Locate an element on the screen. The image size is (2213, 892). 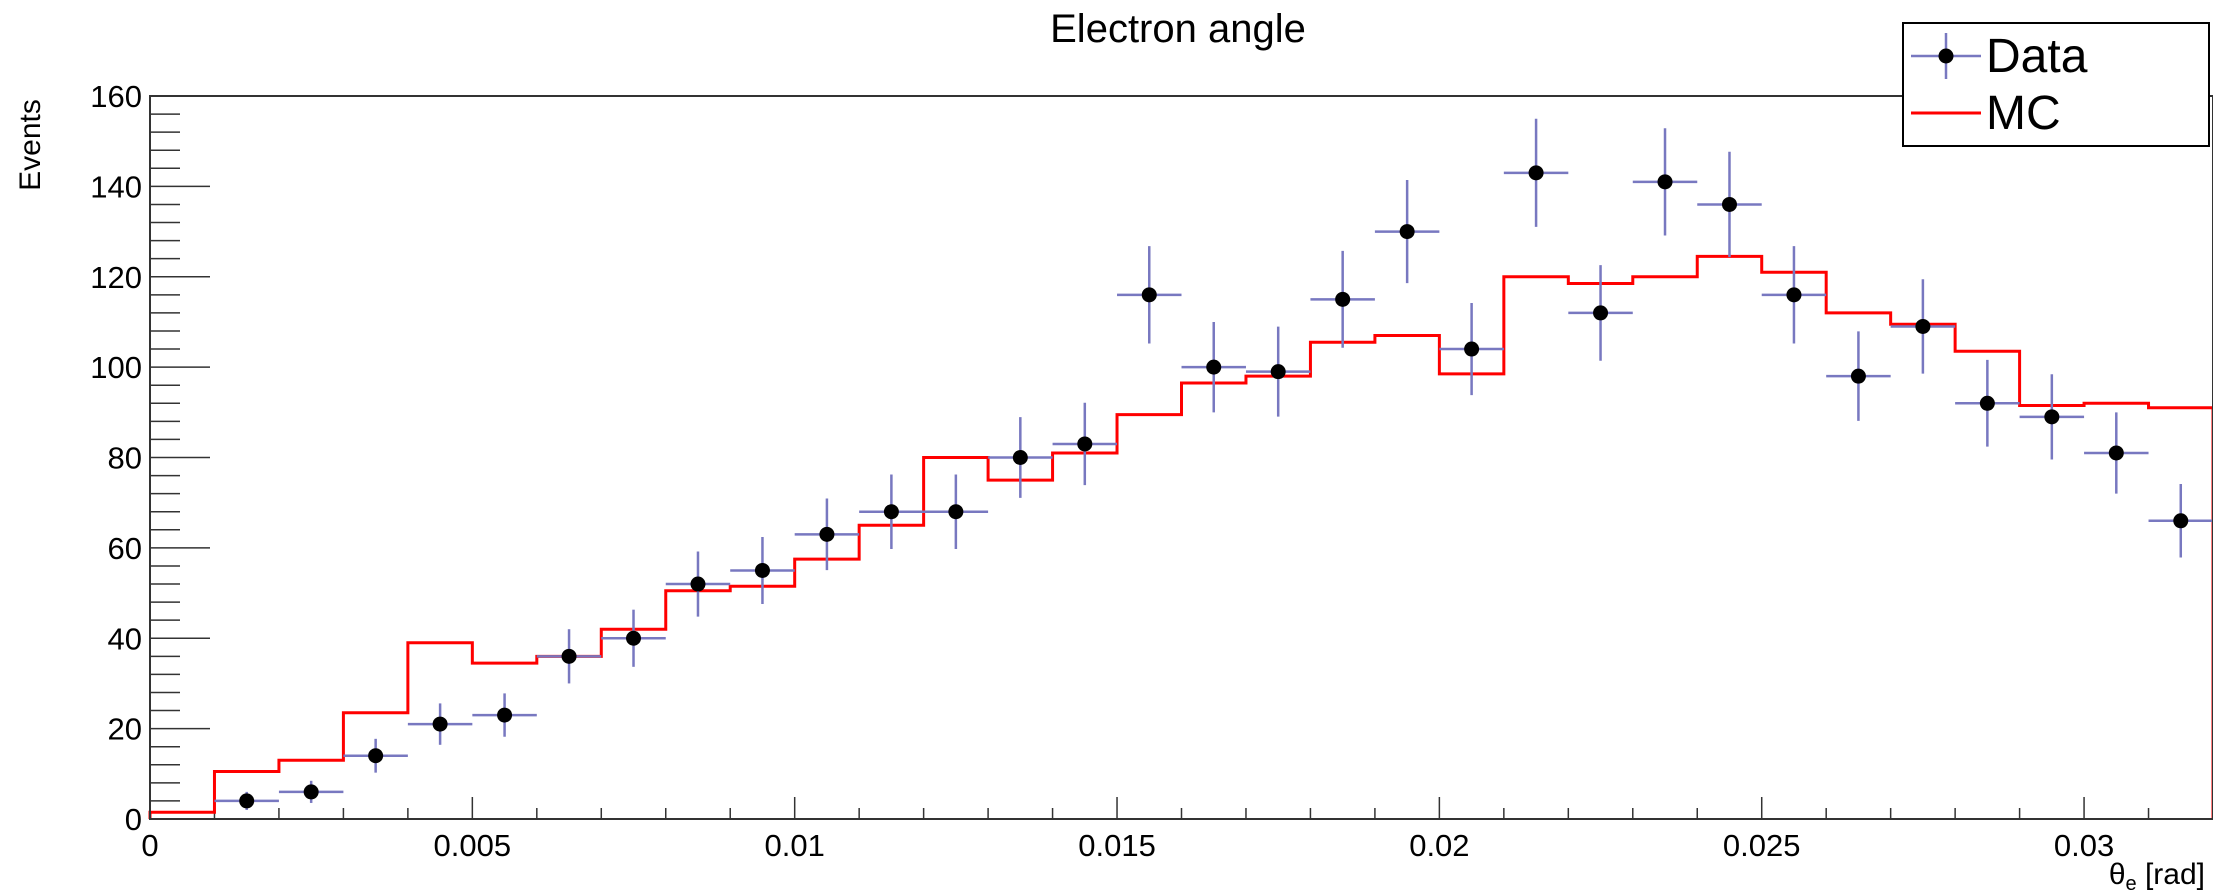
x-axis-title-subscript: e is located at coordinates (2131, 882).